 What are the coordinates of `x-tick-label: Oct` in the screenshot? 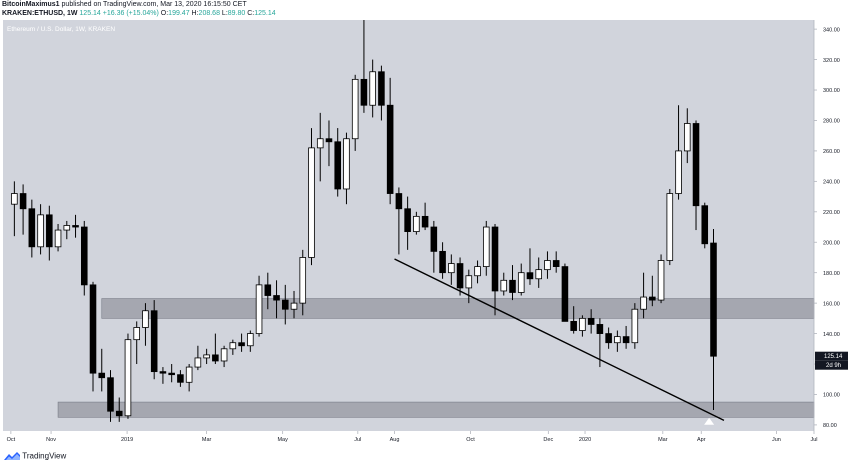 It's located at (11, 440).